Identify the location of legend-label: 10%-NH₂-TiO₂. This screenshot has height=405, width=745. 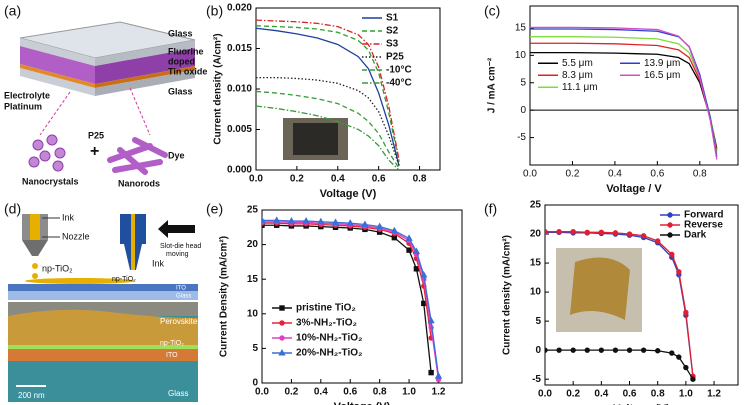
(329, 338).